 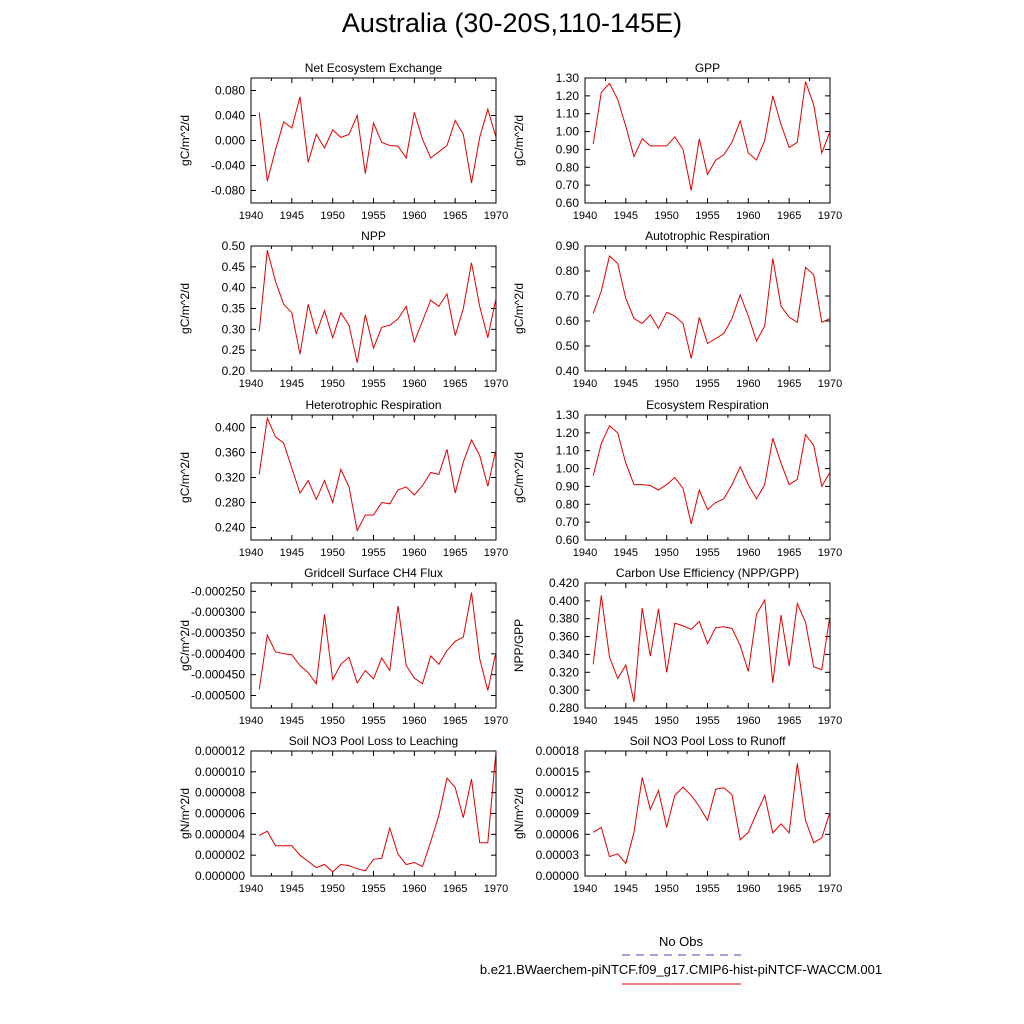 I want to click on y-tick-label: -0.000250, so click(x=218, y=591).